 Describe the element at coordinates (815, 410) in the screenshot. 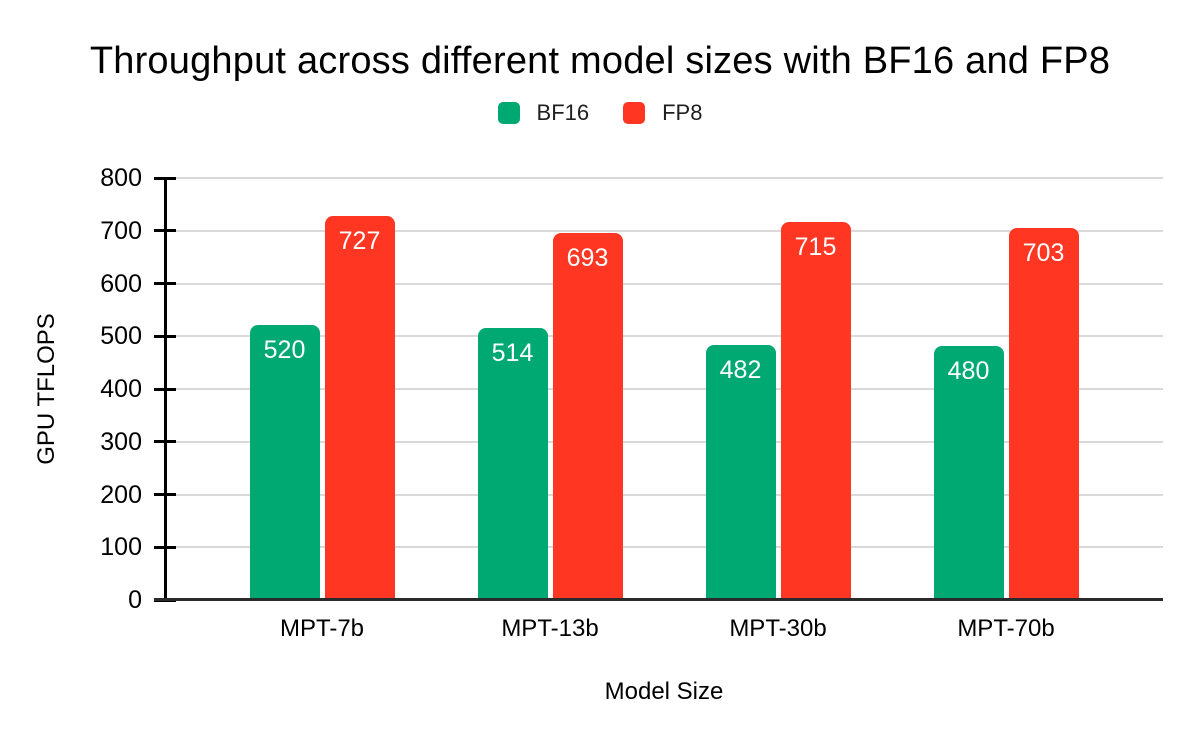

I see `bar-fp8-mpt-30b: 715` at that location.